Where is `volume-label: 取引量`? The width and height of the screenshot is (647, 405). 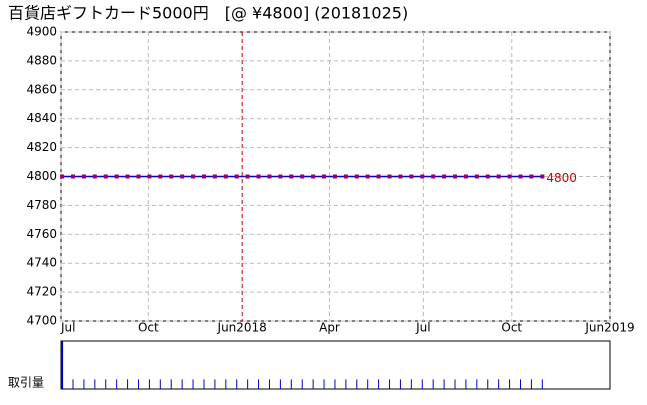
volume-label: 取引量 is located at coordinates (26, 383).